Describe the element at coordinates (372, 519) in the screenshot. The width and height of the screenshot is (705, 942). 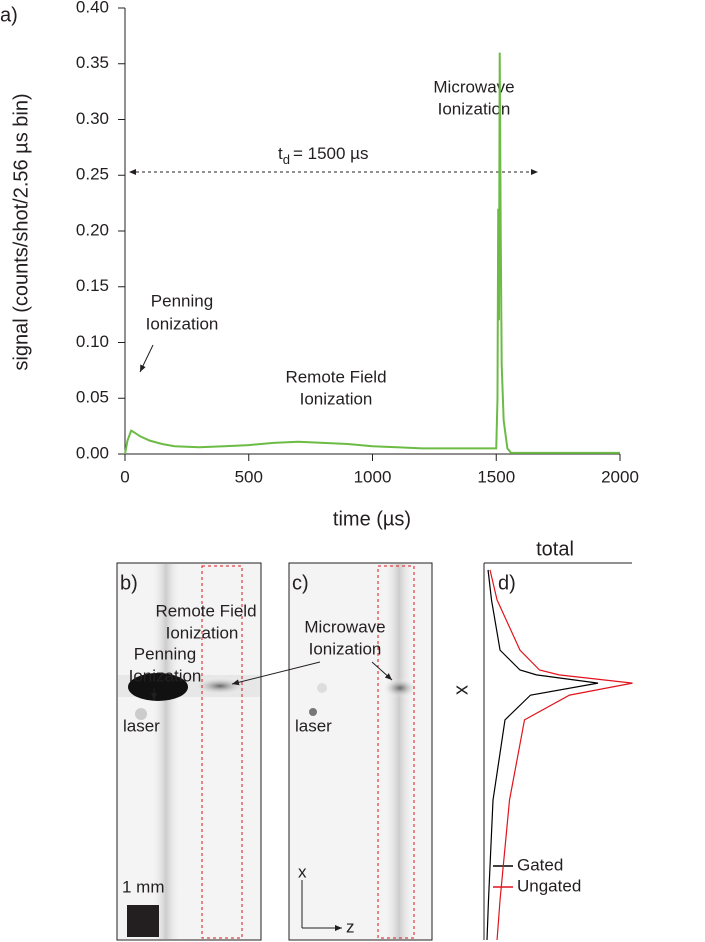
I see `x-axis-label: time (µs)` at that location.